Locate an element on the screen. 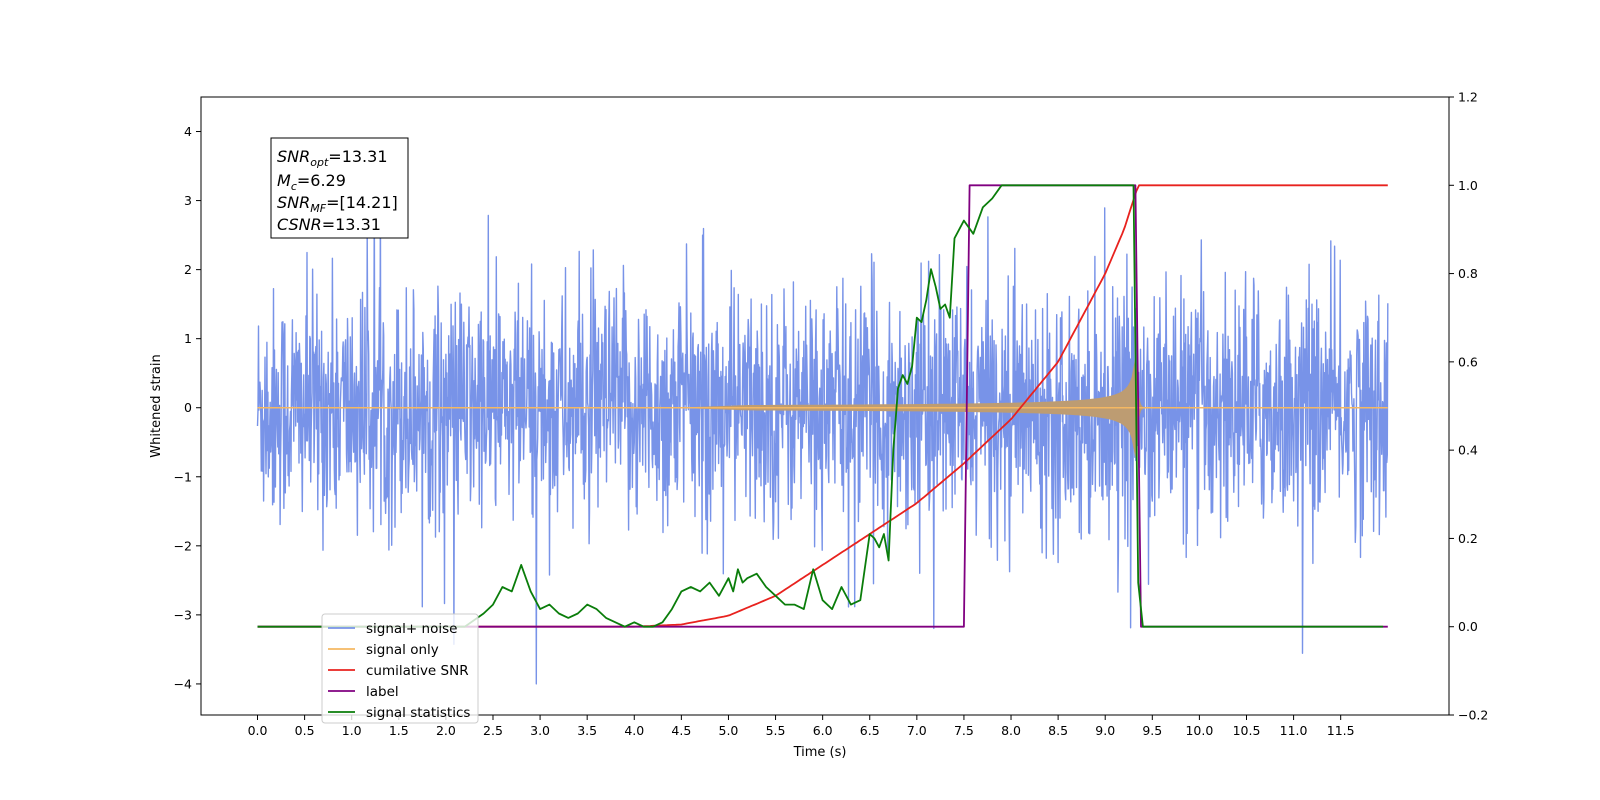 This screenshot has width=1600, height=800. x-tick-label: 1.5 is located at coordinates (399, 730).